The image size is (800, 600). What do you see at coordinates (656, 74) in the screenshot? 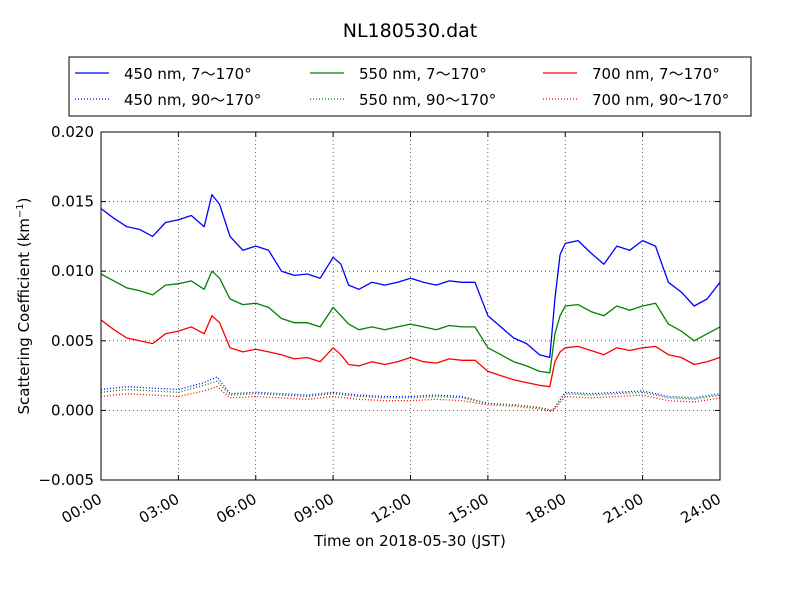
I see `legend-entry-label: 700 nm, 7～170°` at bounding box center [656, 74].